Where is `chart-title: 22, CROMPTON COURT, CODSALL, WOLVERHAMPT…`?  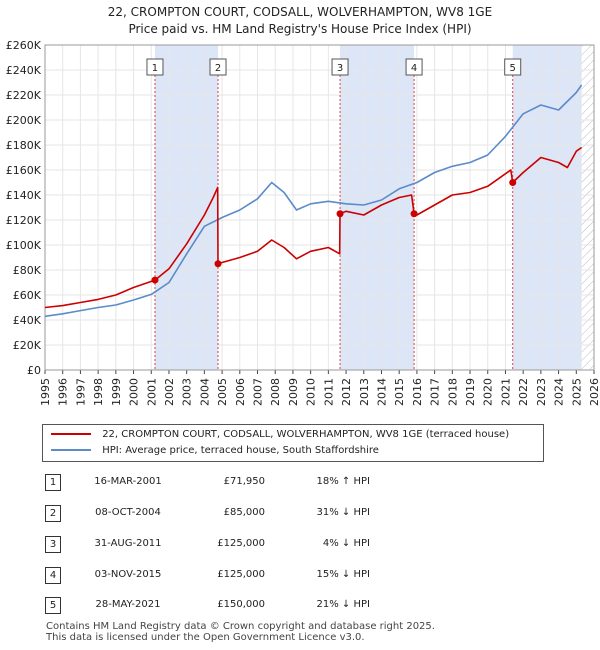 chart-title: 22, CROMPTON COURT, CODSALL, WOLVERHAMPT… is located at coordinates (300, 12).